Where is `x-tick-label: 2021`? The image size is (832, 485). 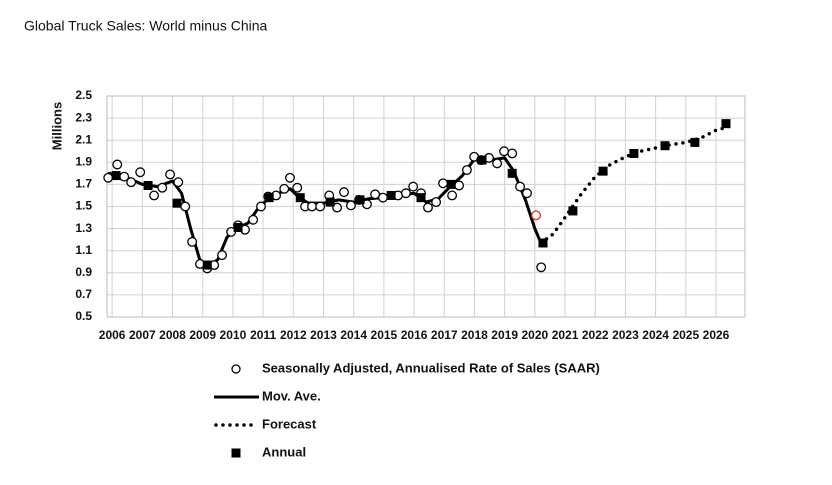 x-tick-label: 2021 is located at coordinates (565, 335).